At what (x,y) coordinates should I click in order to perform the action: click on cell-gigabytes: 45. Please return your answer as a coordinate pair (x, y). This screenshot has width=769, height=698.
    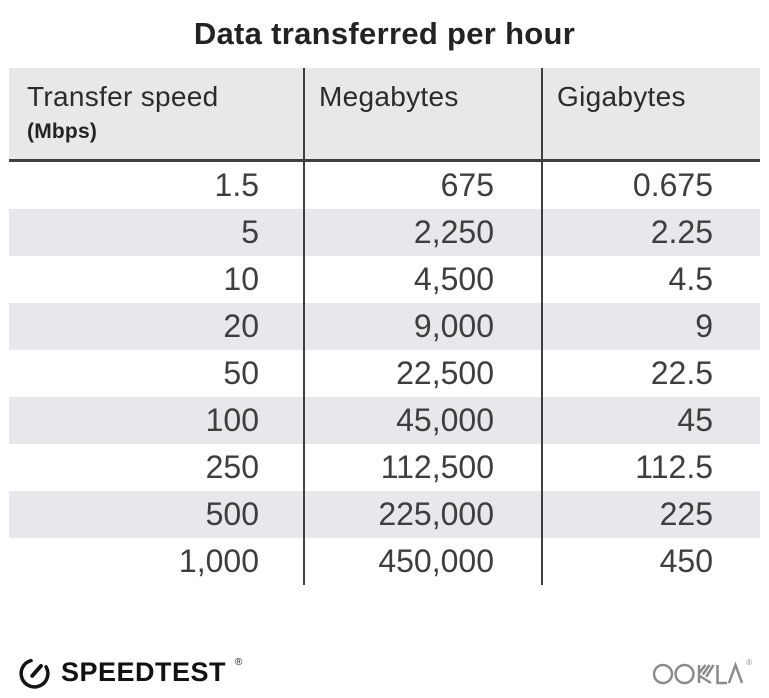
    Looking at the image, I should click on (650, 420).